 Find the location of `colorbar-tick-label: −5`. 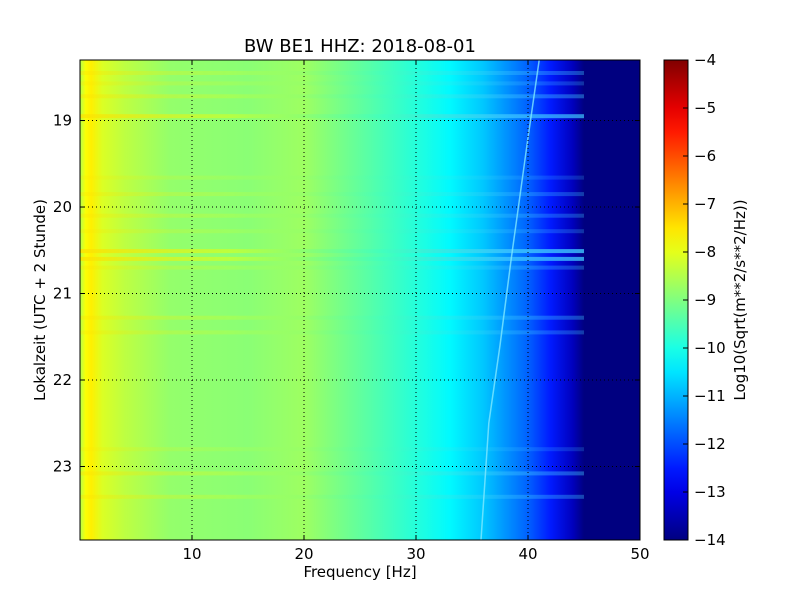

colorbar-tick-label: −5 is located at coordinates (705, 108).